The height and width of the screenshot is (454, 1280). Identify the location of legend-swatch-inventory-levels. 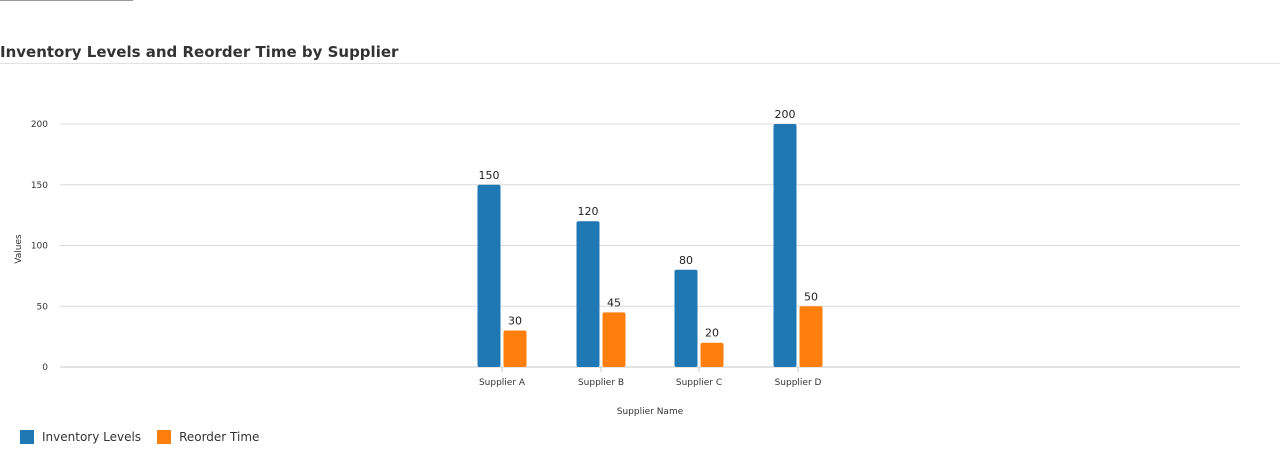
(27, 437).